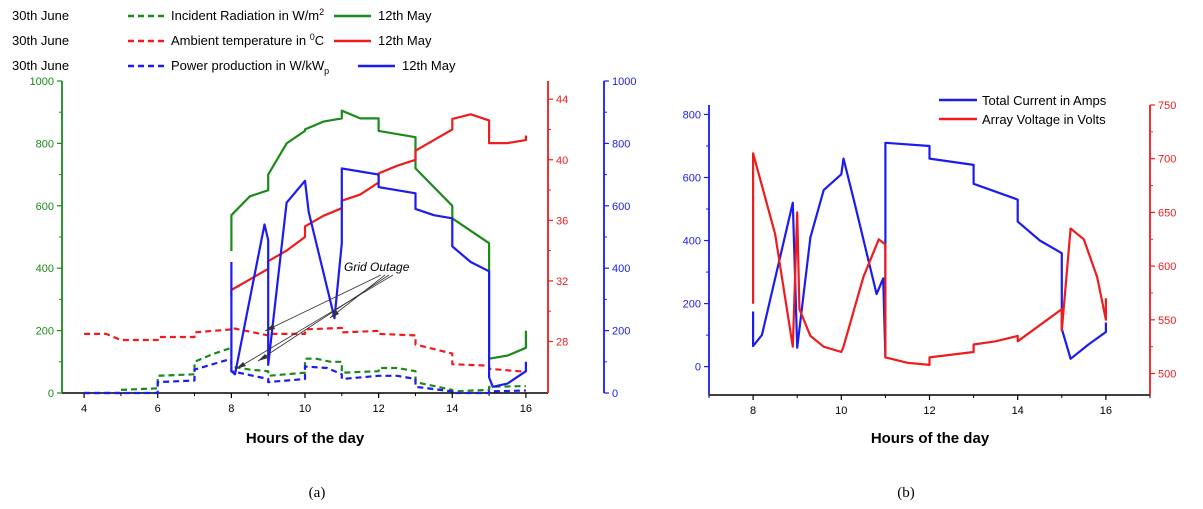  I want to click on y-tick-label: 32, so click(562, 282).